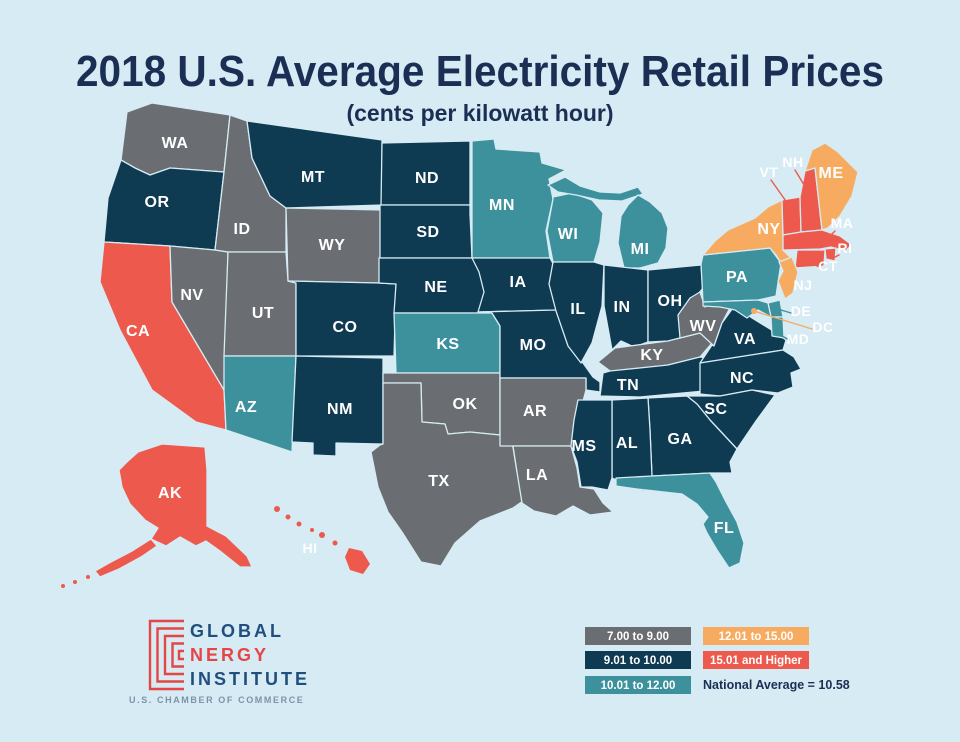  Describe the element at coordinates (242, 229) in the screenshot. I see `state-label-id: ID` at that location.